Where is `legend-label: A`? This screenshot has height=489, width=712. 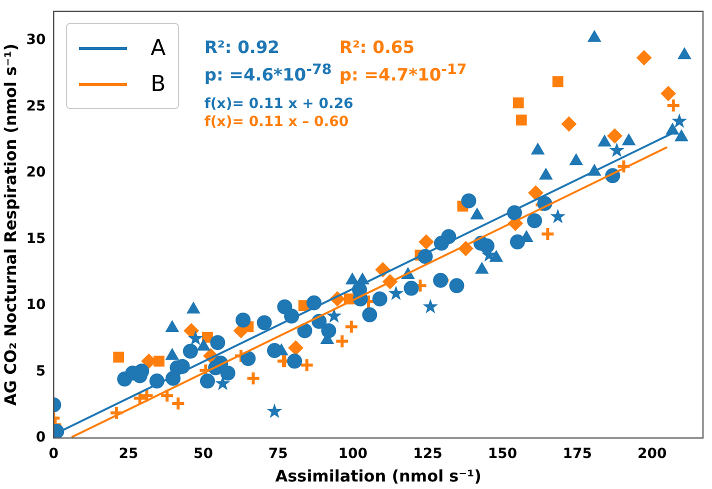
legend-label: A is located at coordinates (158, 48).